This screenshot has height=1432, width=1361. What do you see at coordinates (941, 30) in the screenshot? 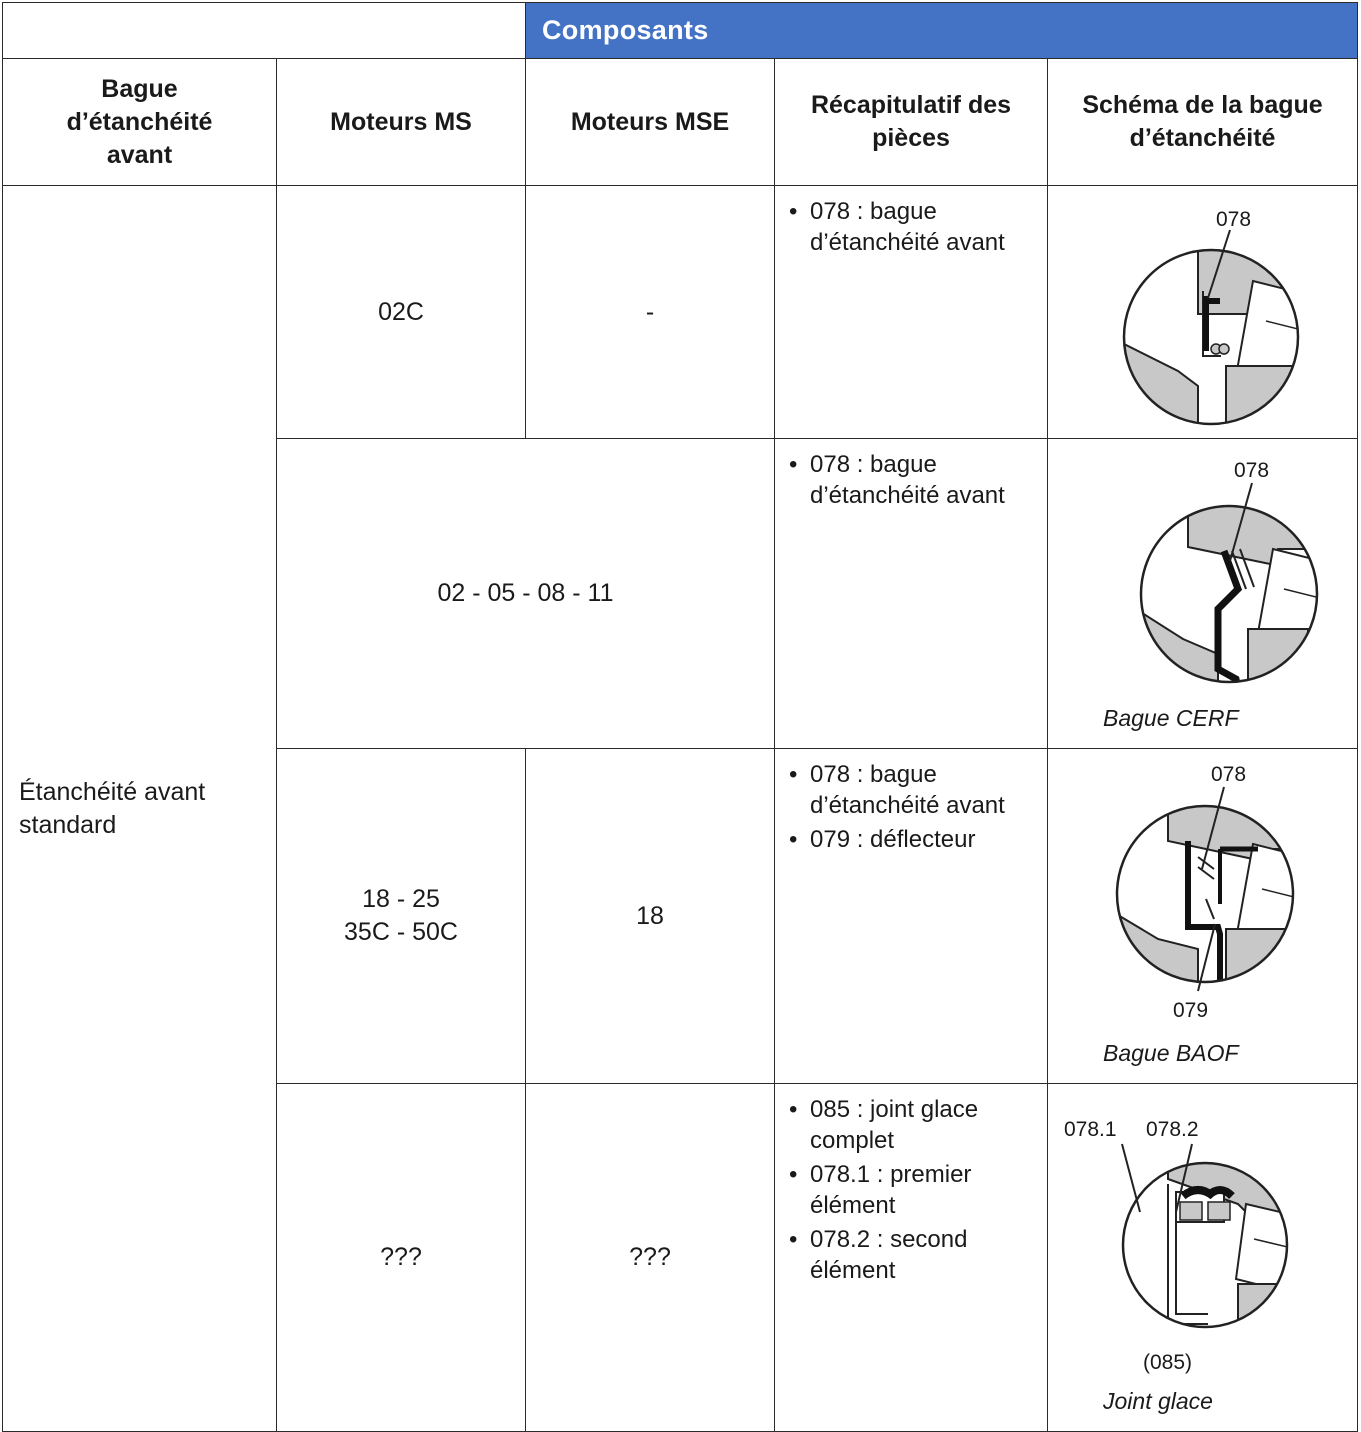
I see `components-banner: Composants` at bounding box center [941, 30].